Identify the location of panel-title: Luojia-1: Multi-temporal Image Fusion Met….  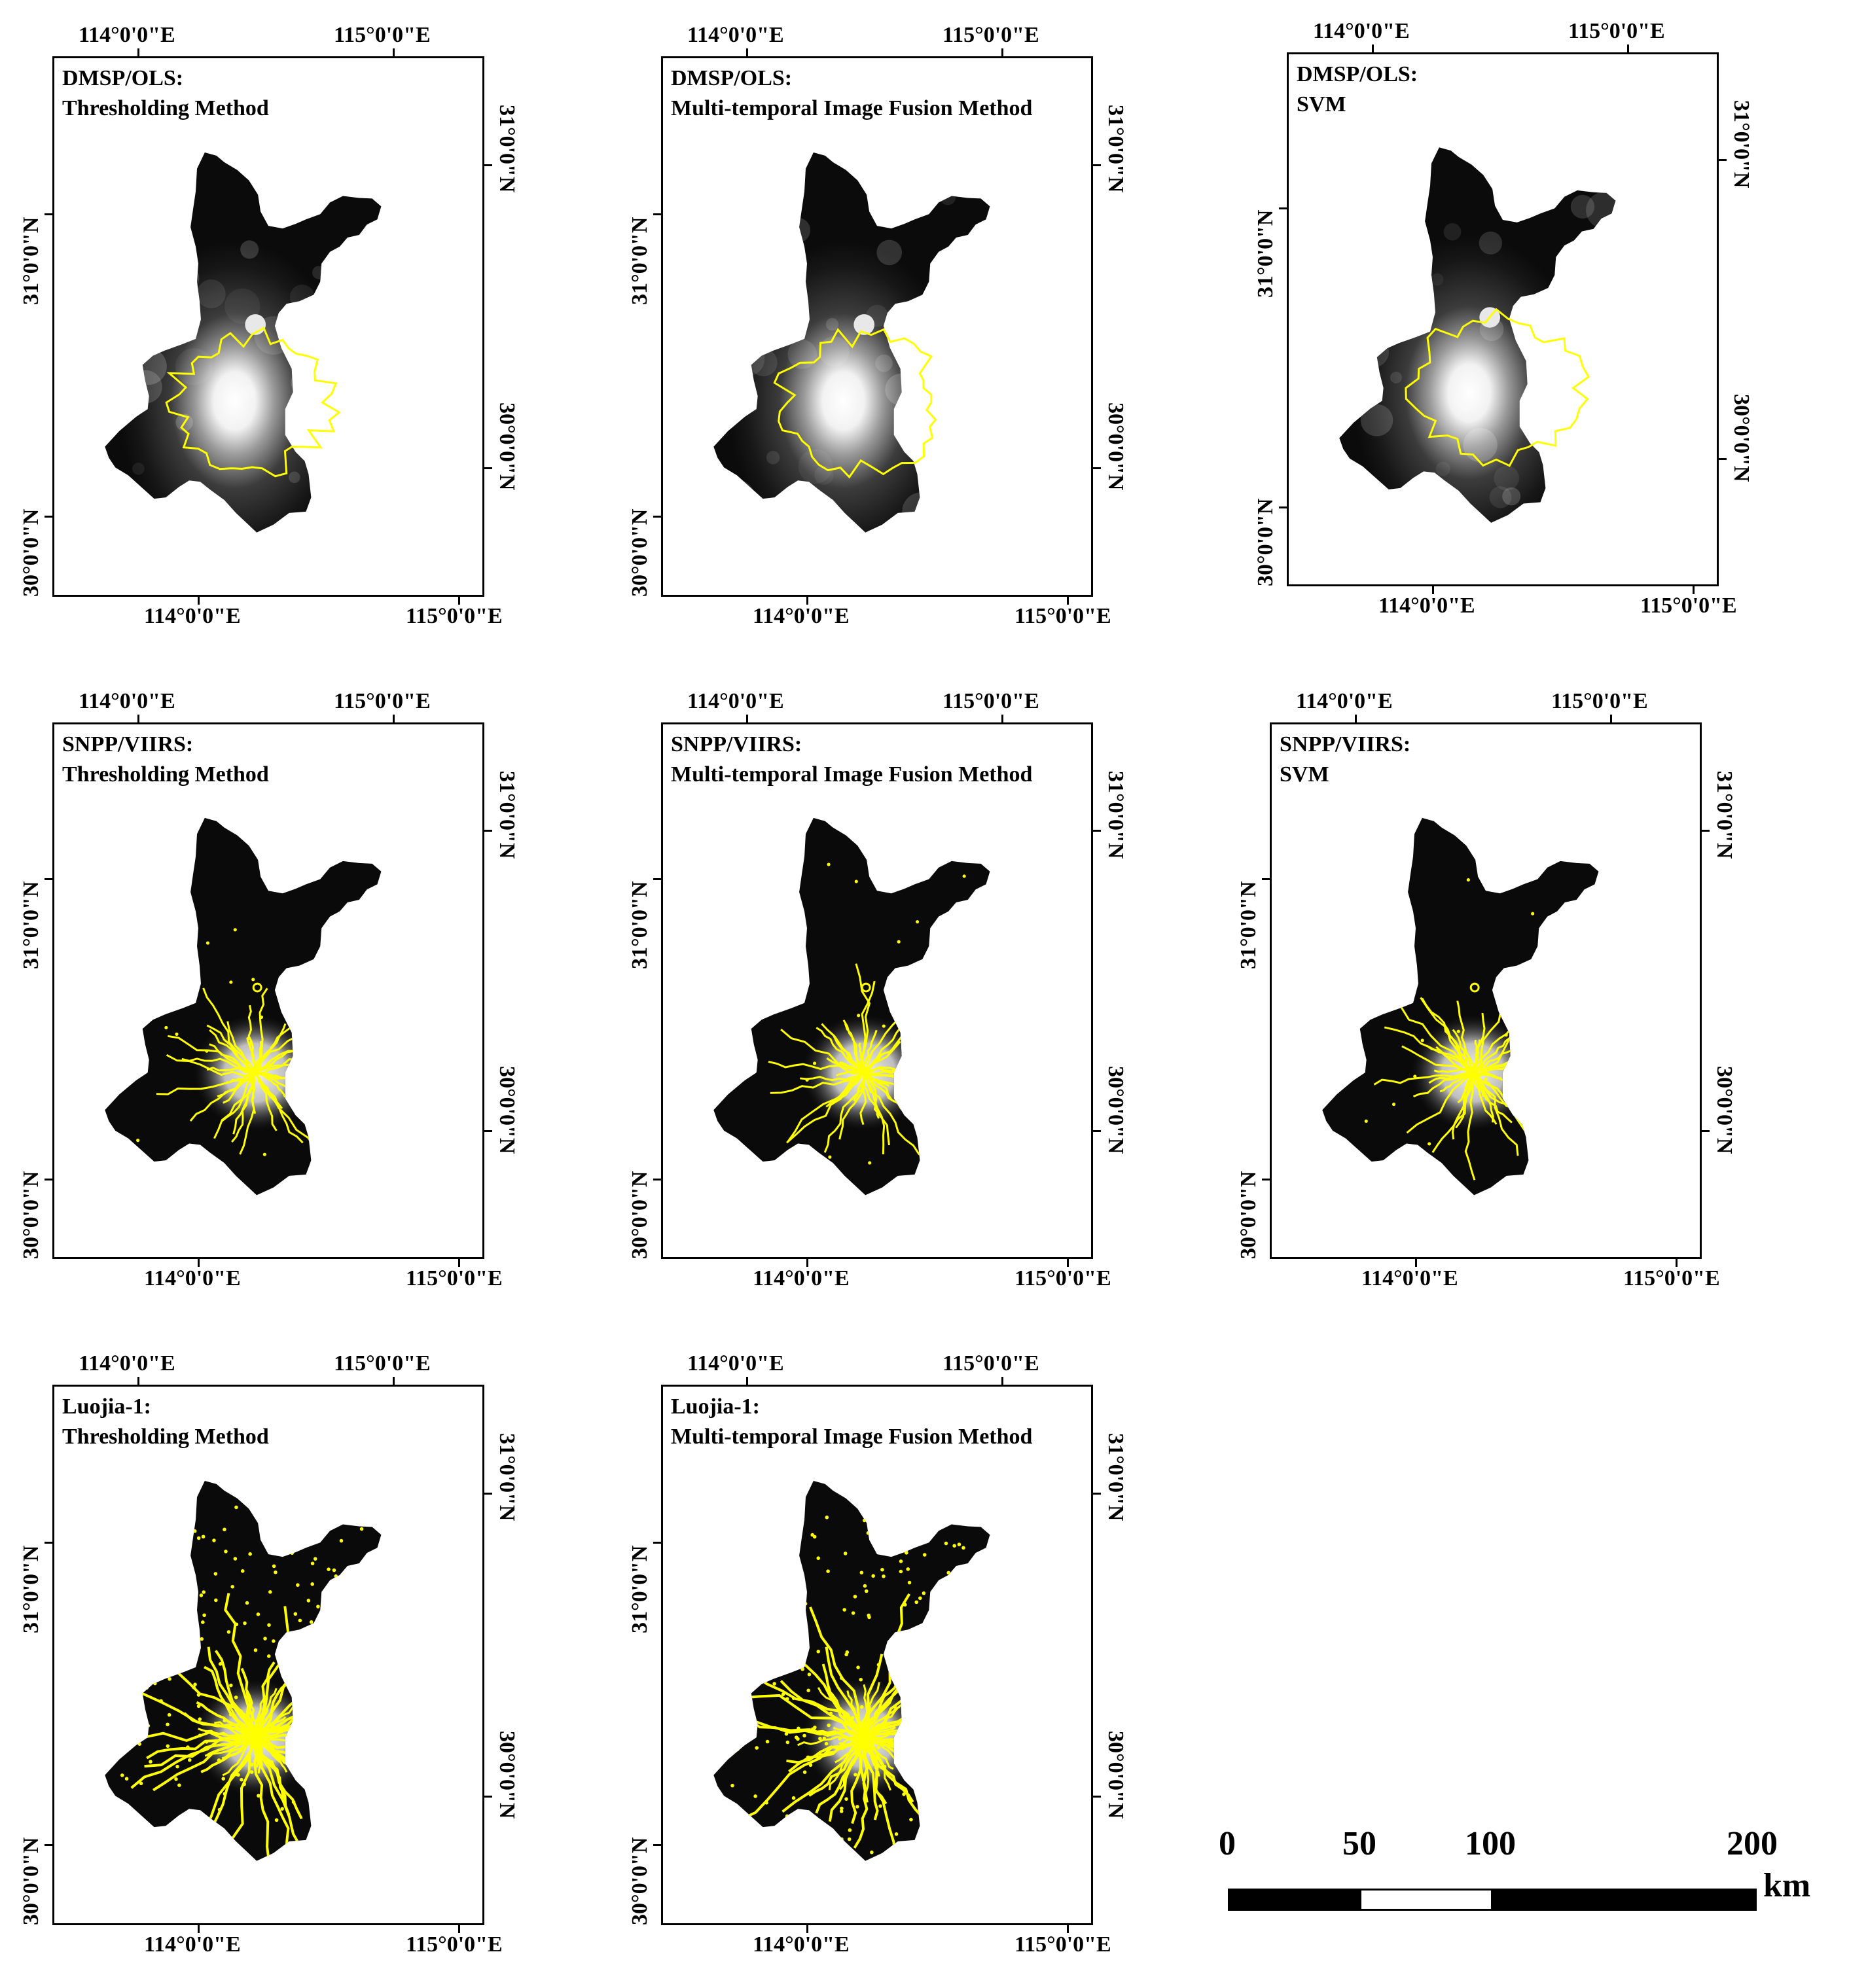
(851, 1422).